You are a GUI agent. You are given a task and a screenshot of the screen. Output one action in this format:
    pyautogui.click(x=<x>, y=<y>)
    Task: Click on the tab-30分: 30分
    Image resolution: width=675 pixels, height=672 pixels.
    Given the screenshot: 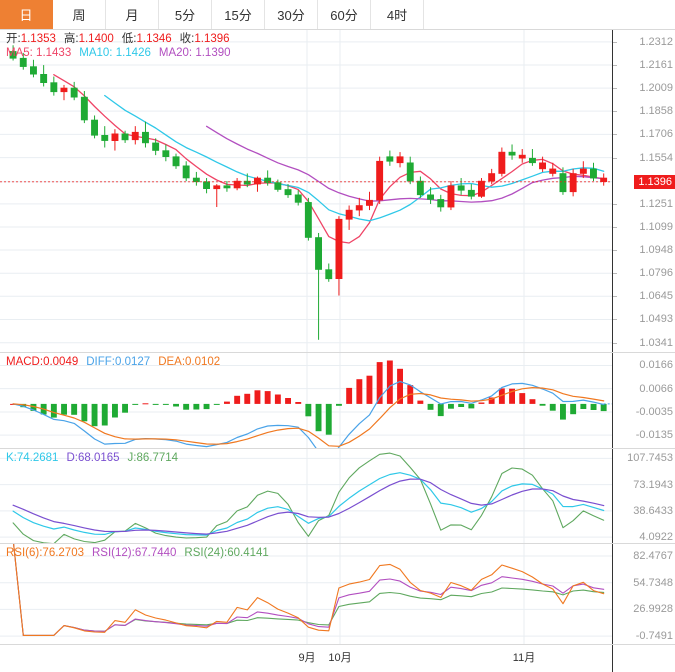 What is the action you would take?
    pyautogui.click(x=291, y=14)
    